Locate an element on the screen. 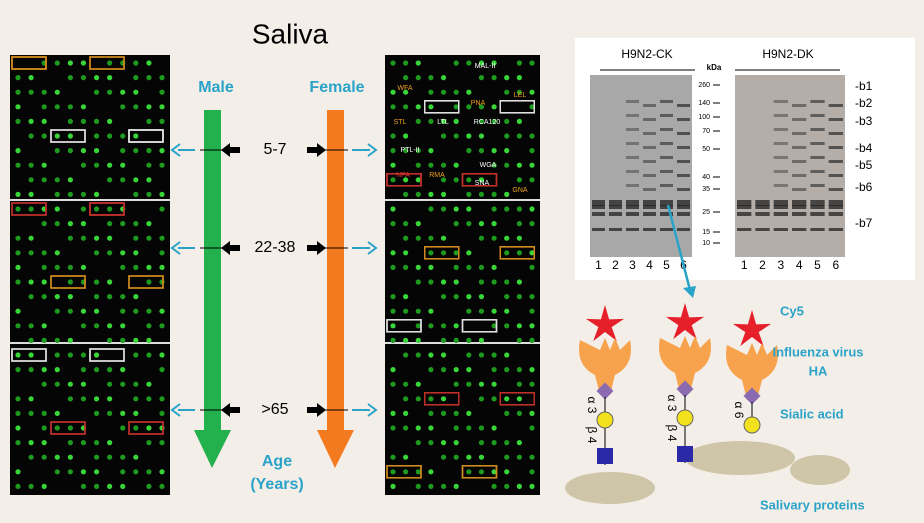 Image resolution: width=924 pixels, height=523 pixels. lectin-label: LEL is located at coordinates (520, 95).